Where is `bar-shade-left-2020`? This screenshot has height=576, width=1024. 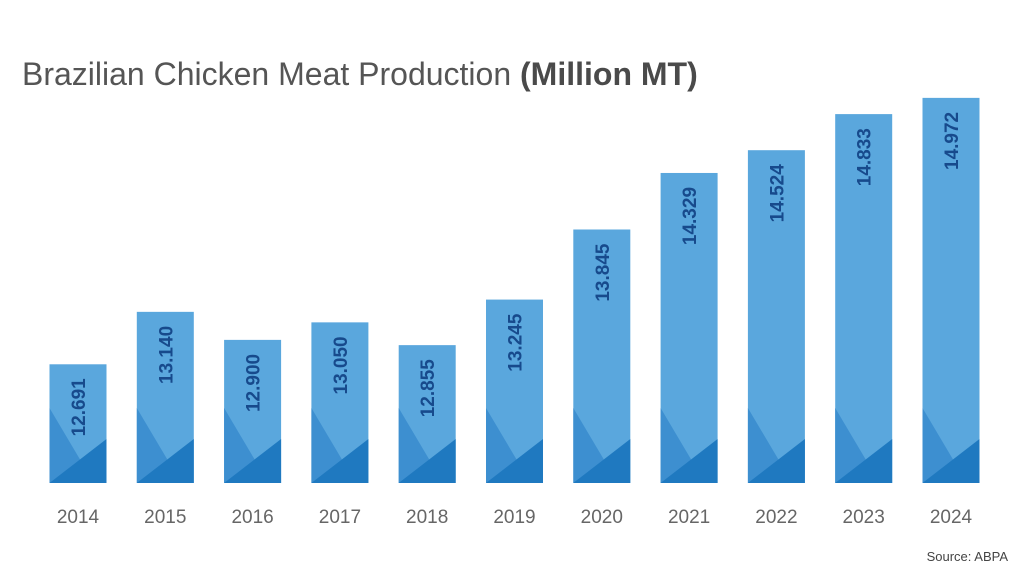
bar-shade-left-2020 is located at coordinates (595, 445).